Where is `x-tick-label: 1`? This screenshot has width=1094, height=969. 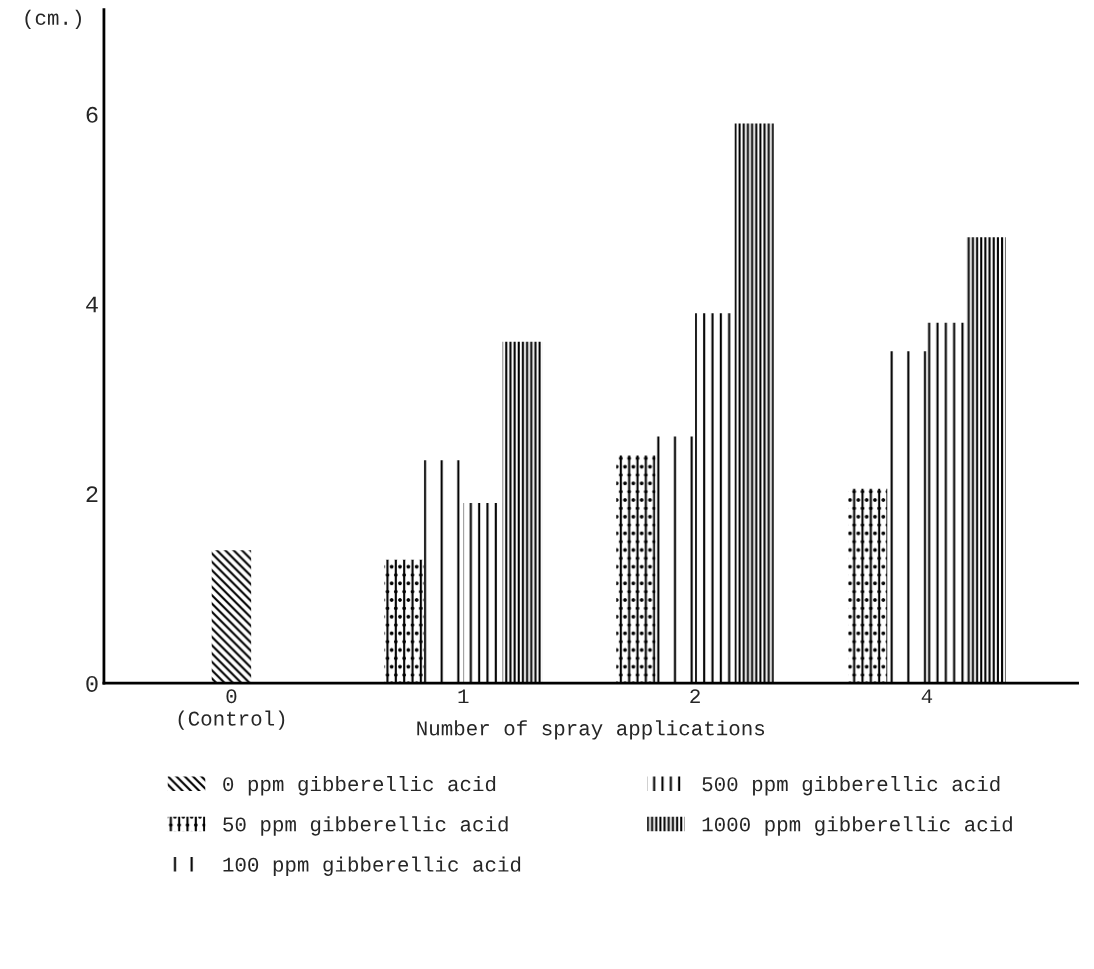 x-tick-label: 1 is located at coordinates (463, 696).